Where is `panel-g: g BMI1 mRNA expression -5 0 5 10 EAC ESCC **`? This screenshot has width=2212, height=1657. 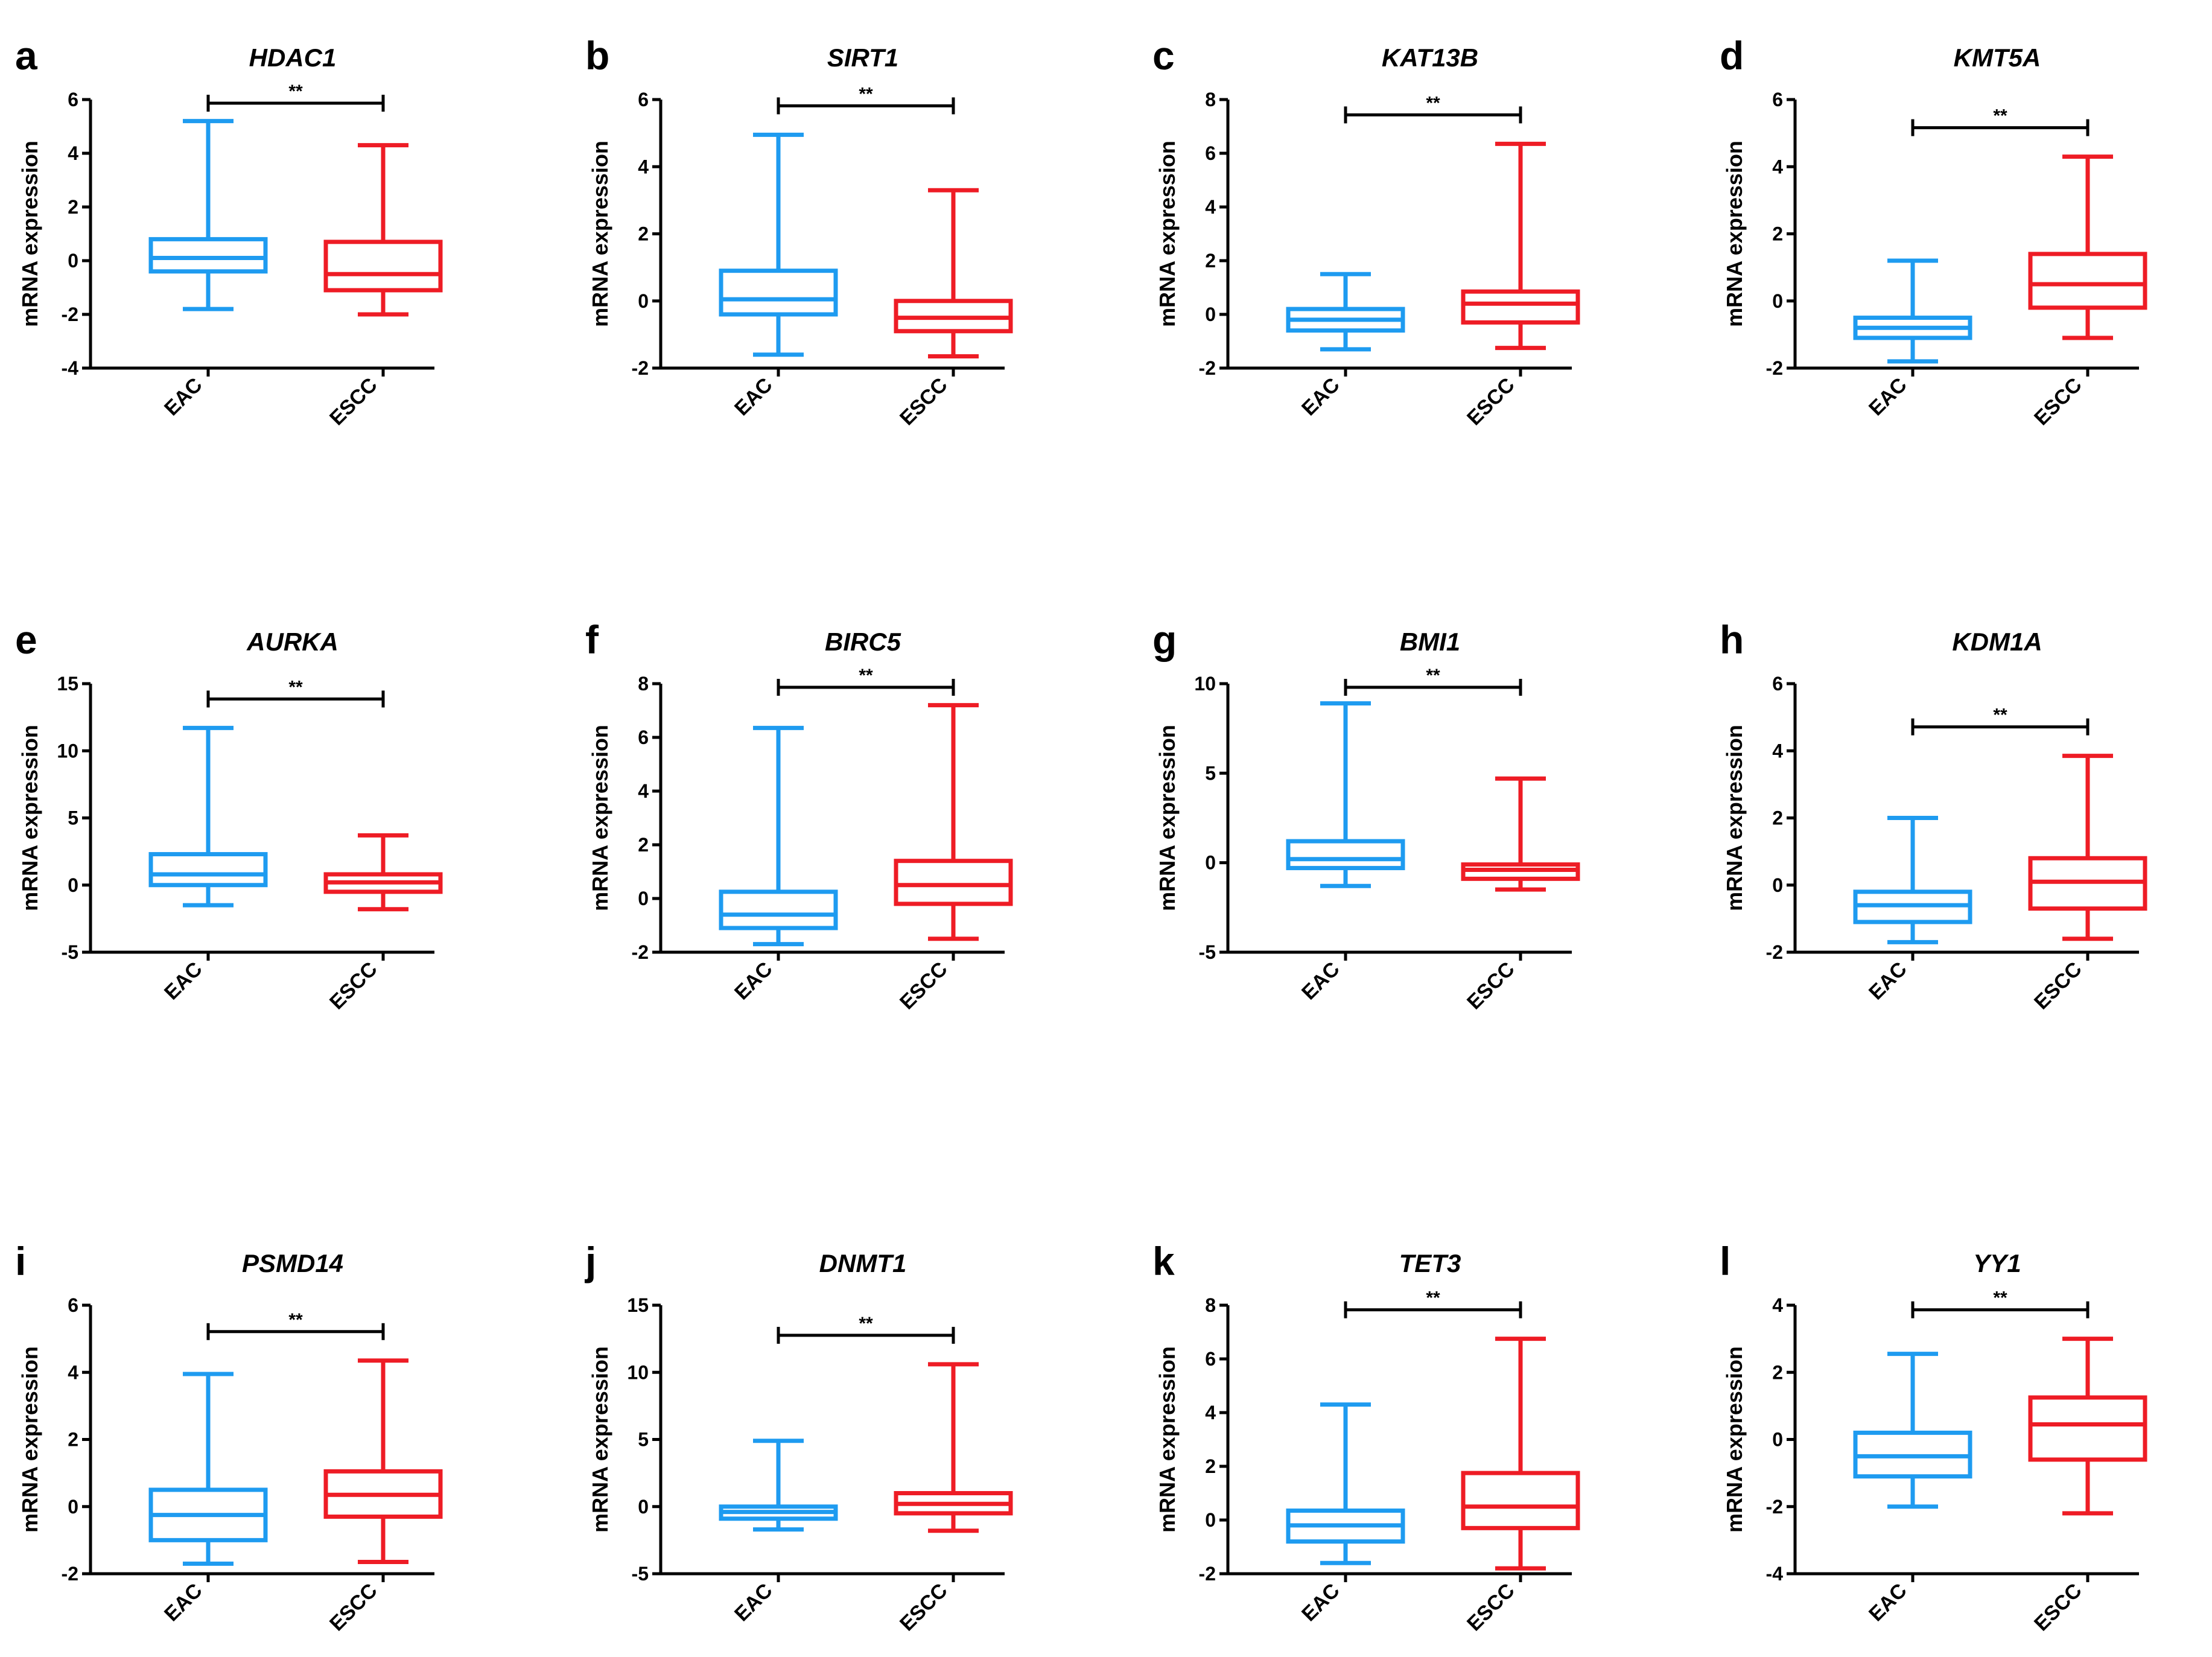
panel-g: g BMI1 mRNA expression -5 0 5 10 EAC ESCC ** is located at coordinates (1366, 815).